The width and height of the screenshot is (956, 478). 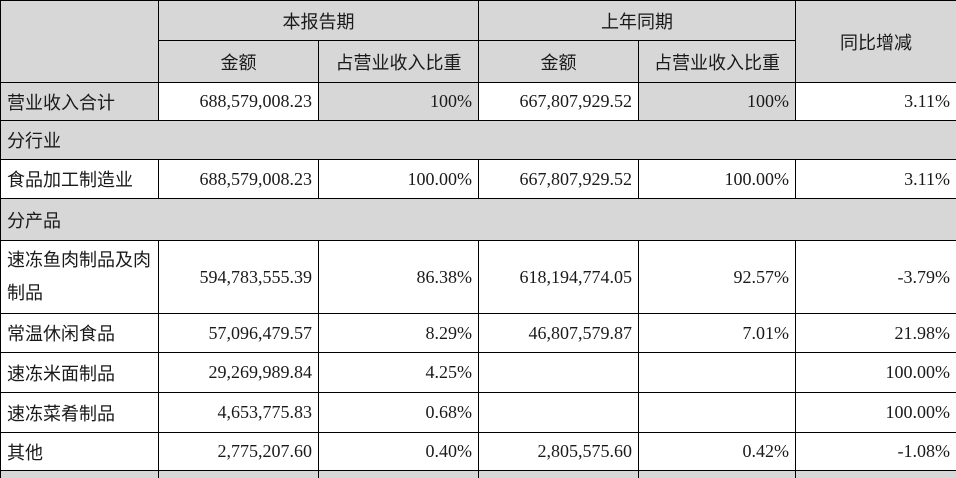 I want to click on section-label: 分行业, so click(x=478, y=140).